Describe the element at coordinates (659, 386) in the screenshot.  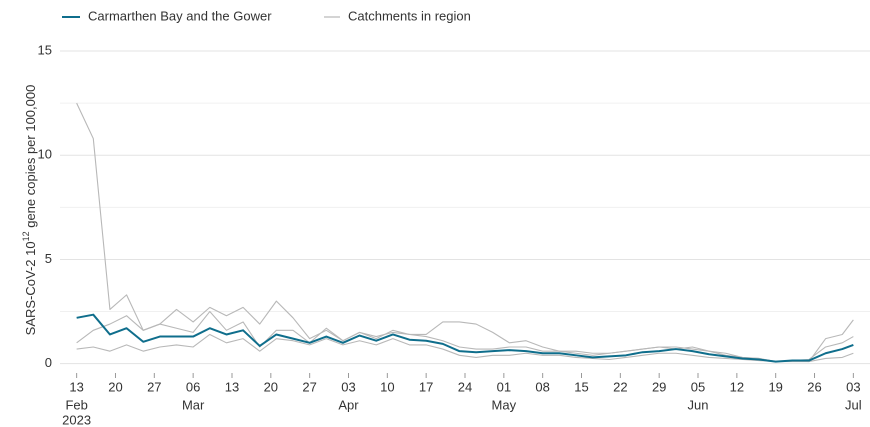
I see `x-tick-label: 29` at that location.